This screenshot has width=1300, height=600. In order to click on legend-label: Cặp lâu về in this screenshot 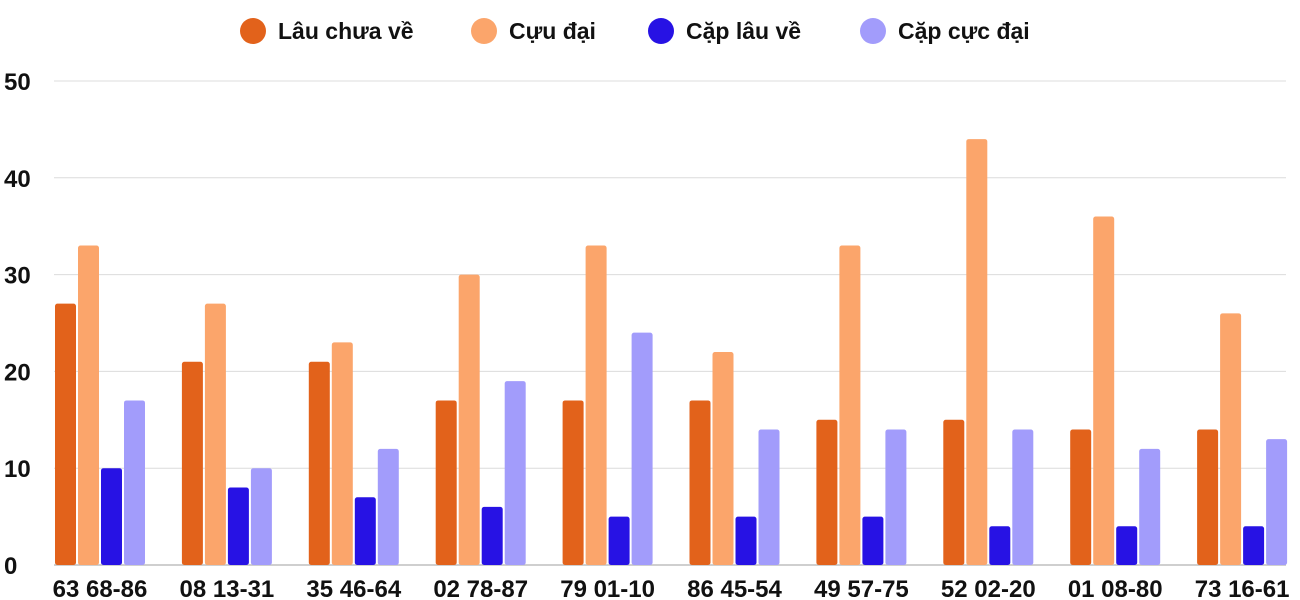, I will do `click(743, 31)`.